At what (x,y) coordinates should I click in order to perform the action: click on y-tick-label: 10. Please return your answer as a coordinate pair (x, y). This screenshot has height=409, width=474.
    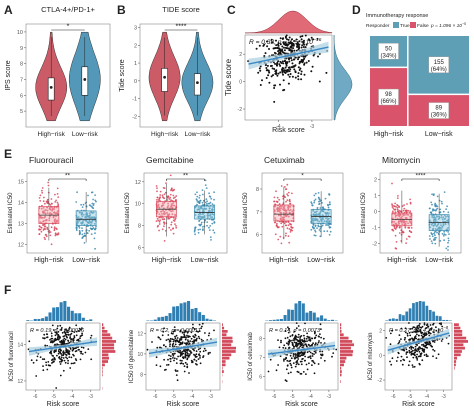
    Looking at the image, I should click on (20, 33).